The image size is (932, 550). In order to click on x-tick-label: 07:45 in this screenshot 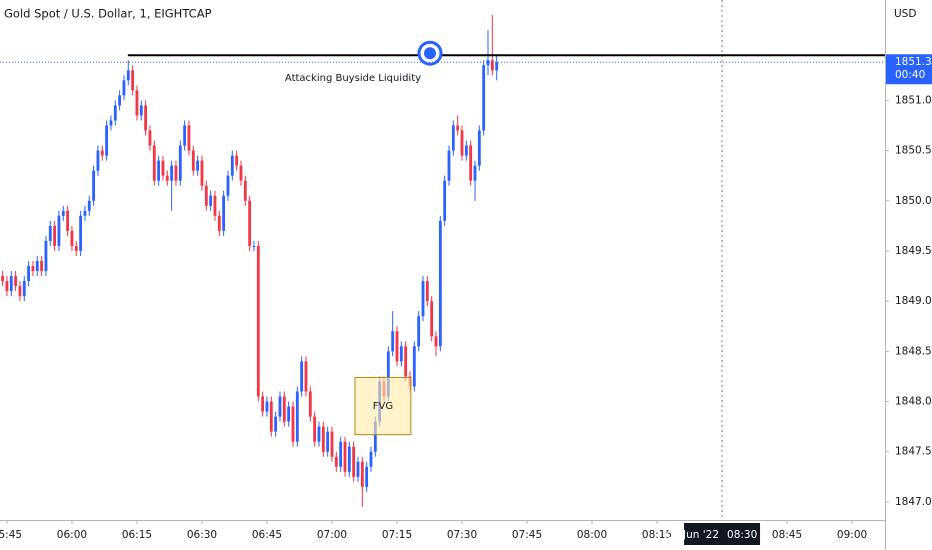, I will do `click(527, 535)`.